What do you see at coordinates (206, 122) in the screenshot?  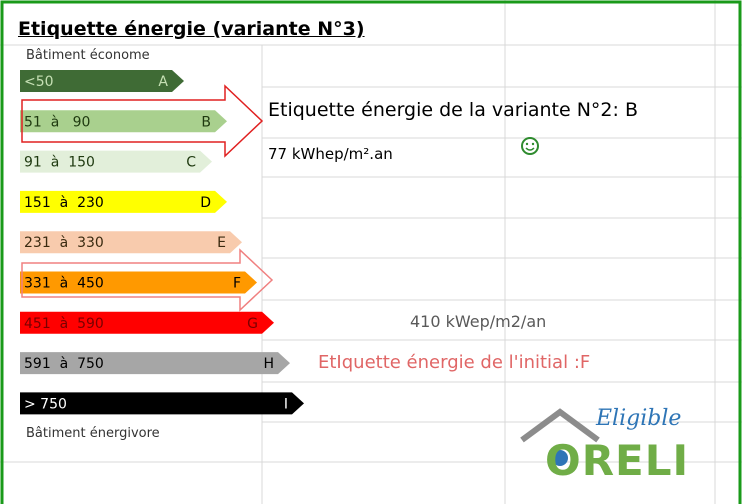 I see `class-letter: B` at bounding box center [206, 122].